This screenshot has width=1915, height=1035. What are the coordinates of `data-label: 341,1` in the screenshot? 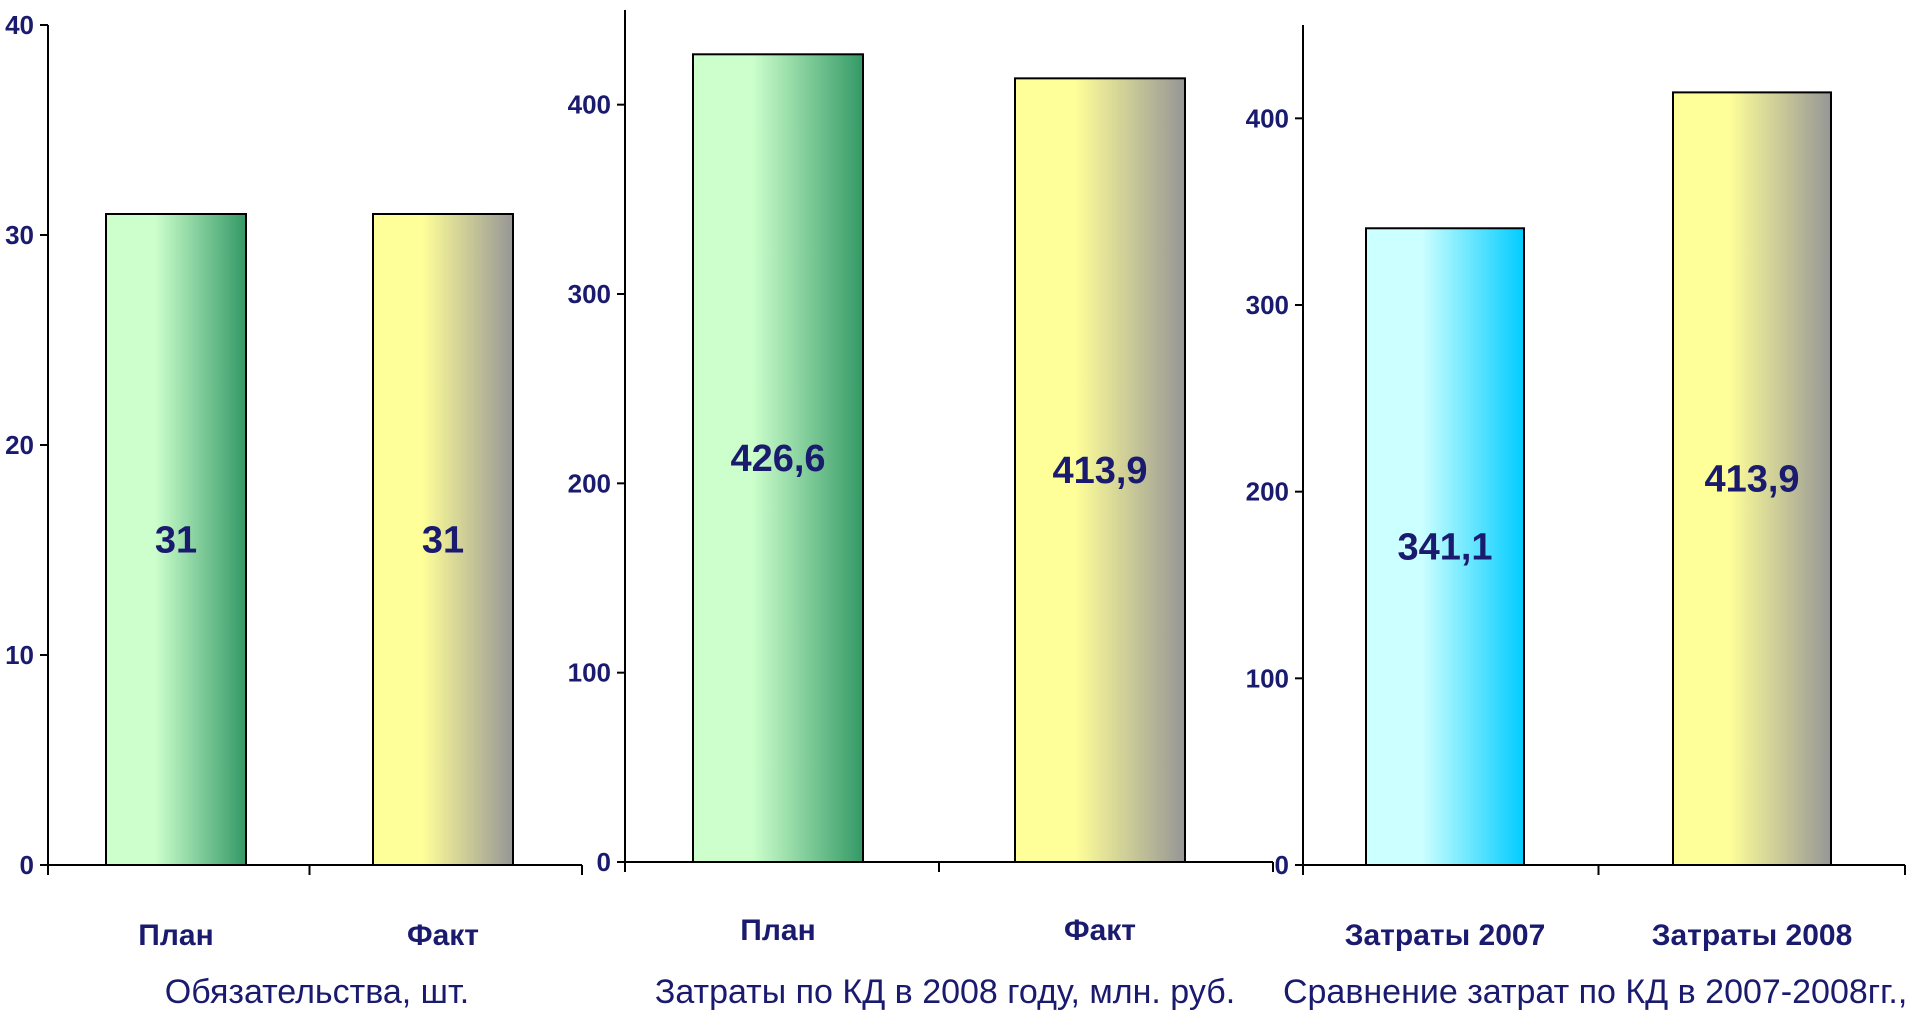 It's located at (1444, 548).